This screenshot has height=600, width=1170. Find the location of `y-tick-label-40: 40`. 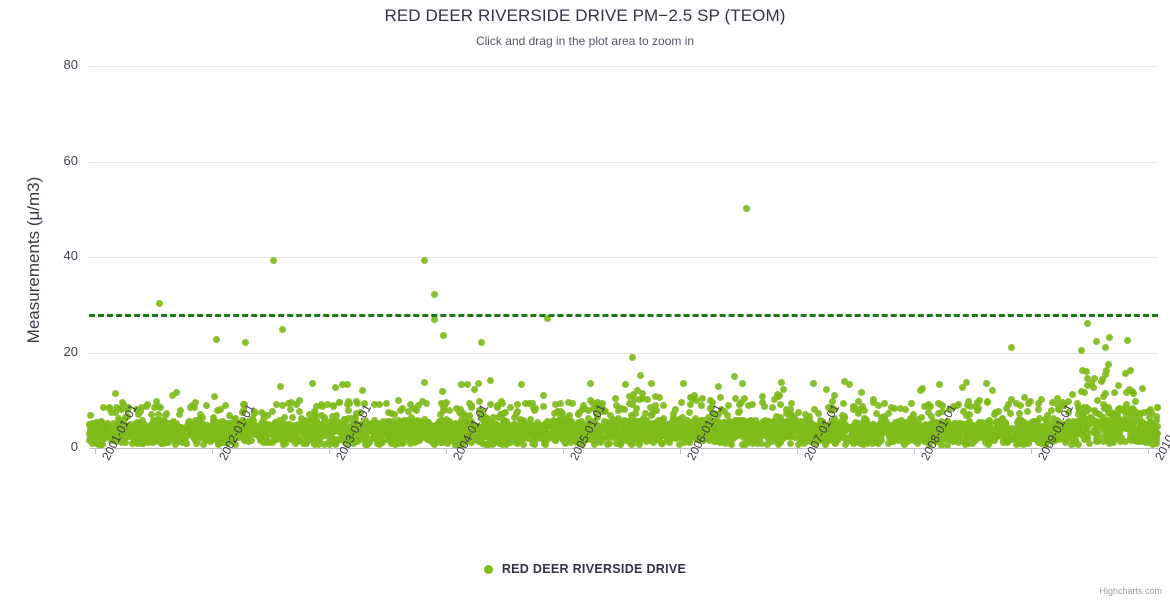

y-tick-label-40: 40 is located at coordinates (70, 255).